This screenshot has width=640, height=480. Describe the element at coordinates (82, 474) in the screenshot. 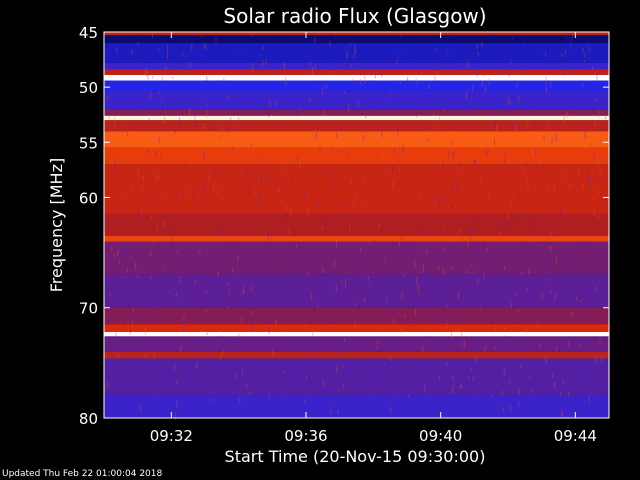

I see `updated-timestamp: Updated Thu Feb 22 01:00:04 2018` at that location.